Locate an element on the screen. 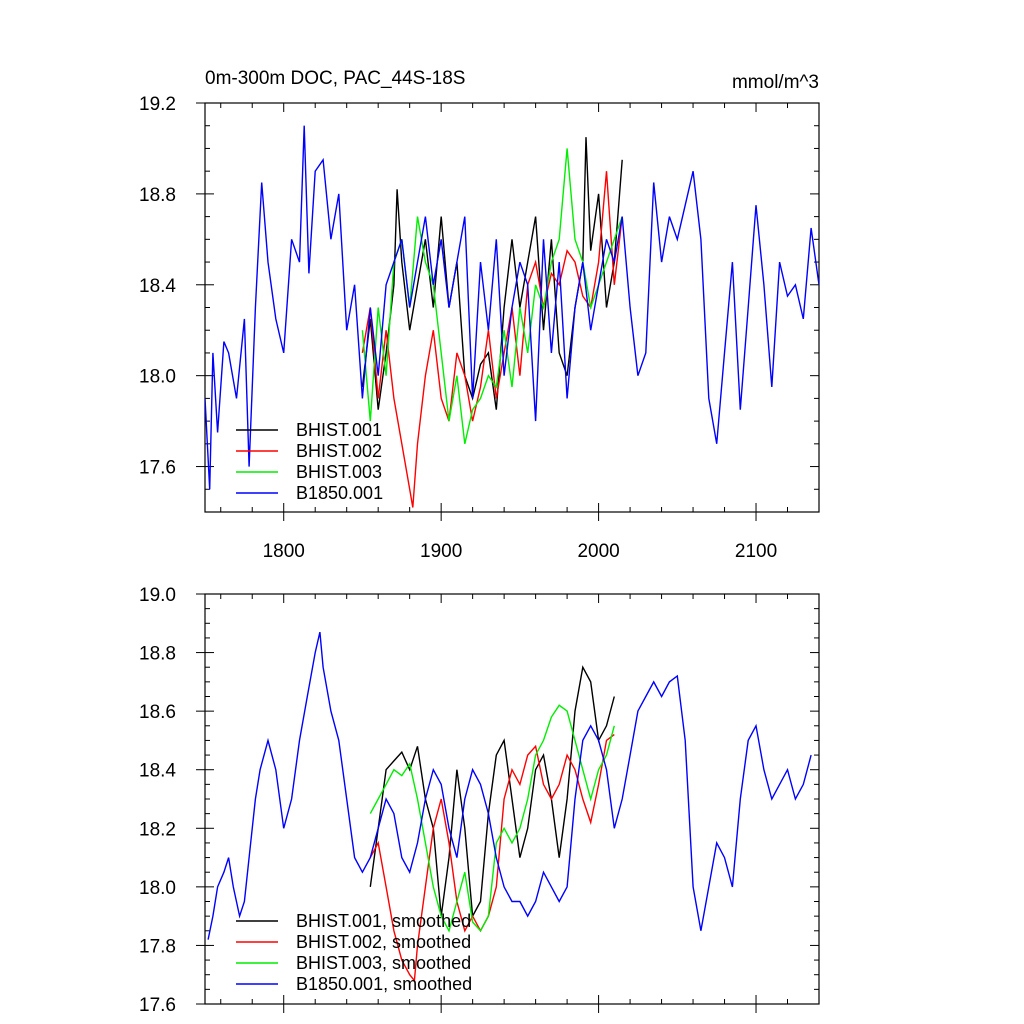 The image size is (1024, 1024). top-chart-units: mmol/m^3 is located at coordinates (775, 82).